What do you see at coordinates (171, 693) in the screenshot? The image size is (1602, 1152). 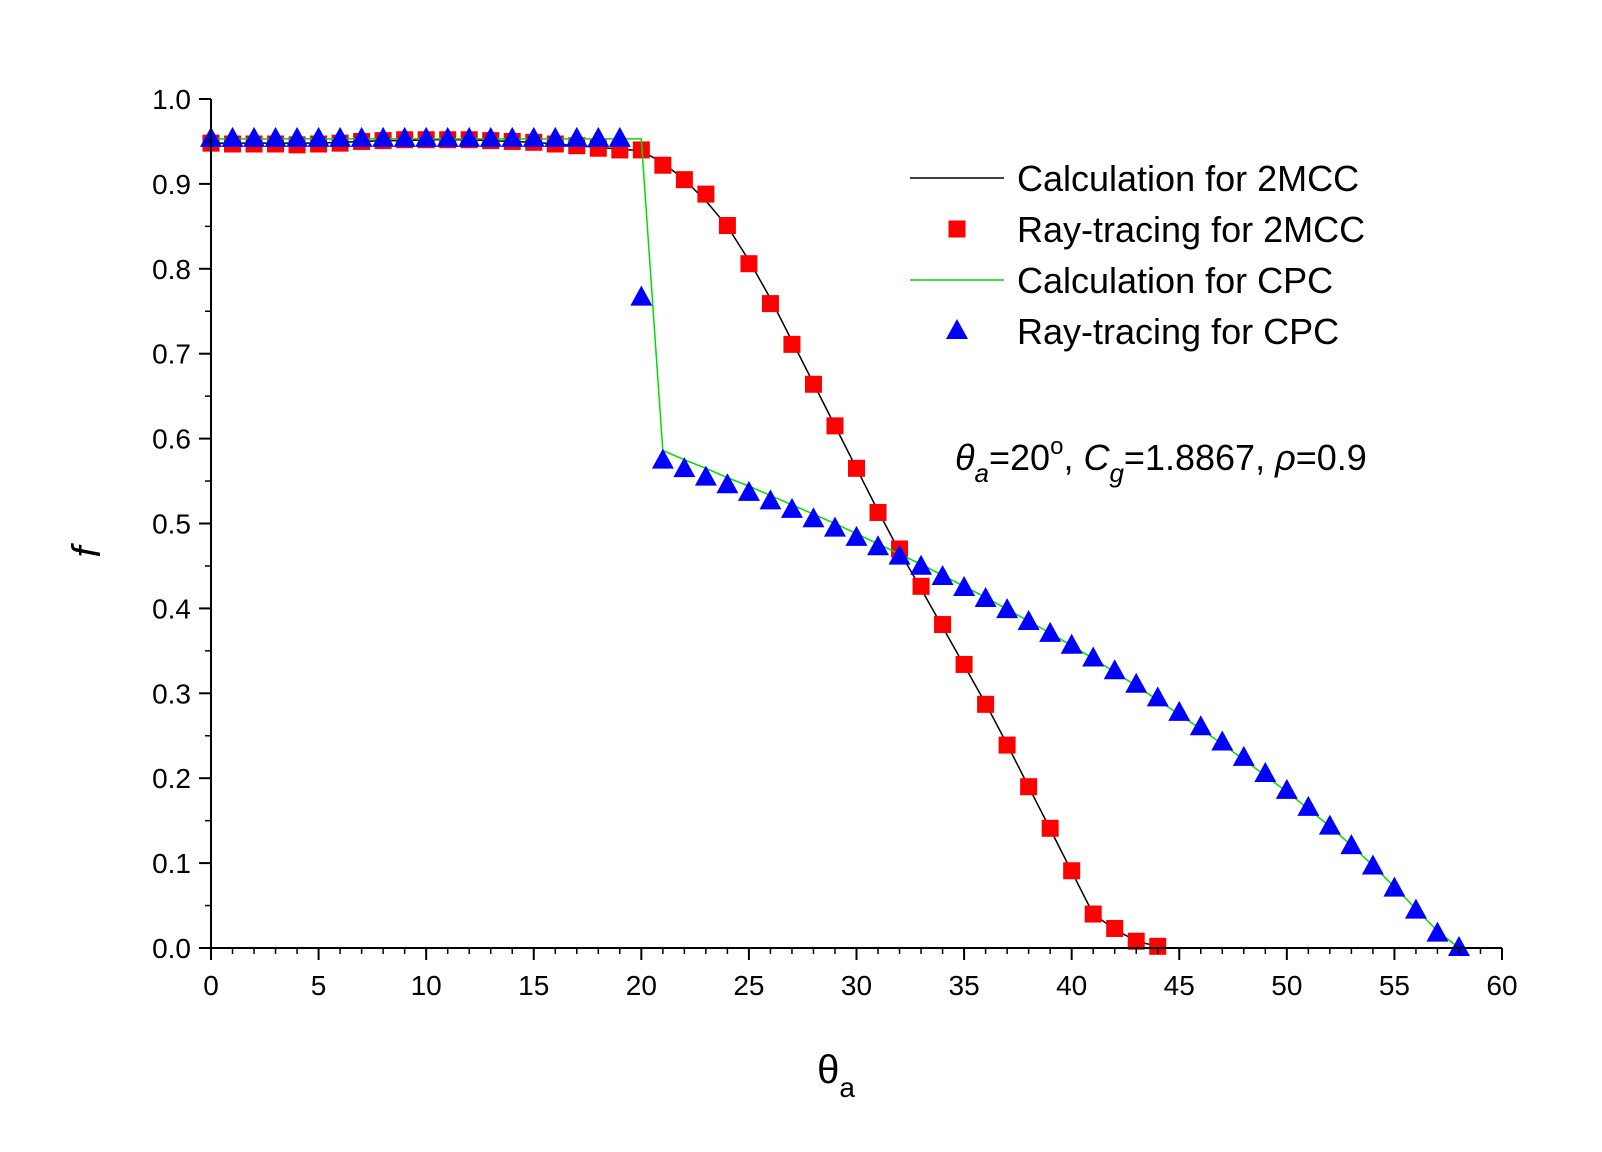 I see `y-tick-label: 0.3` at bounding box center [171, 693].